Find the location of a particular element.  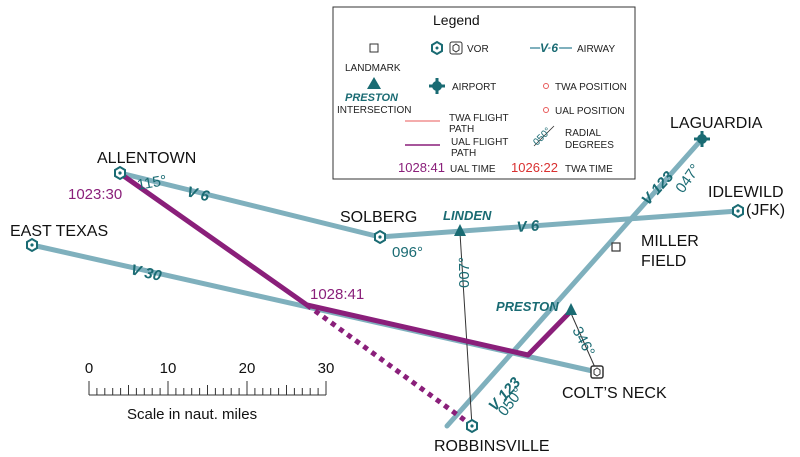

legend-twa-path-label-1: TWA FLIGHT is located at coordinates (479, 118).